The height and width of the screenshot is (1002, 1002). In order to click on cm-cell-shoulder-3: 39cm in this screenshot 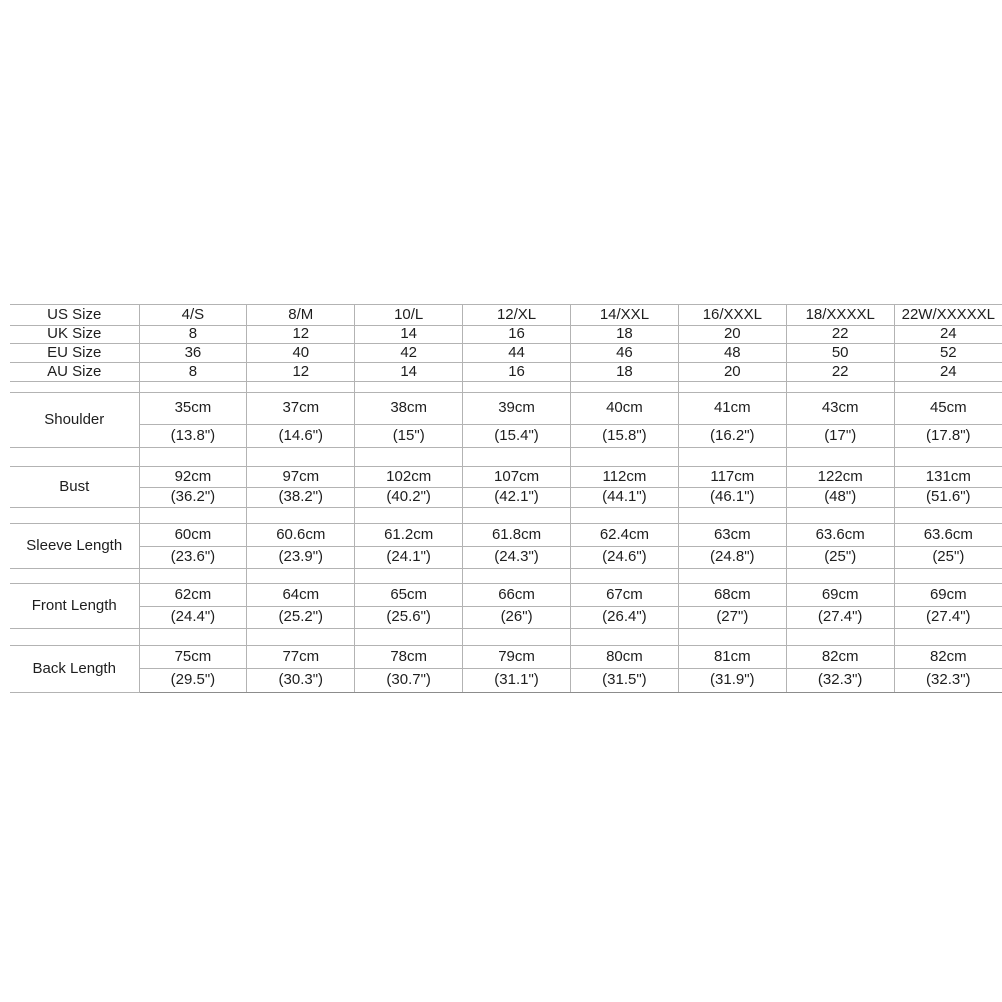, I will do `click(516, 408)`.